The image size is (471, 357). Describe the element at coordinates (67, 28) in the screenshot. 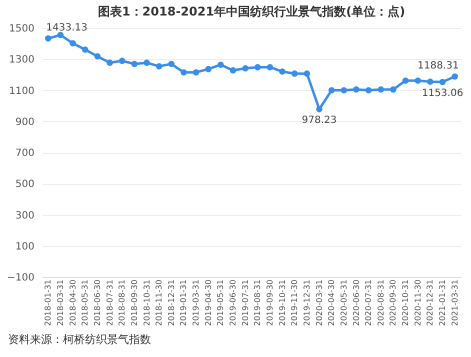

I see `data-label: 1433.13` at that location.